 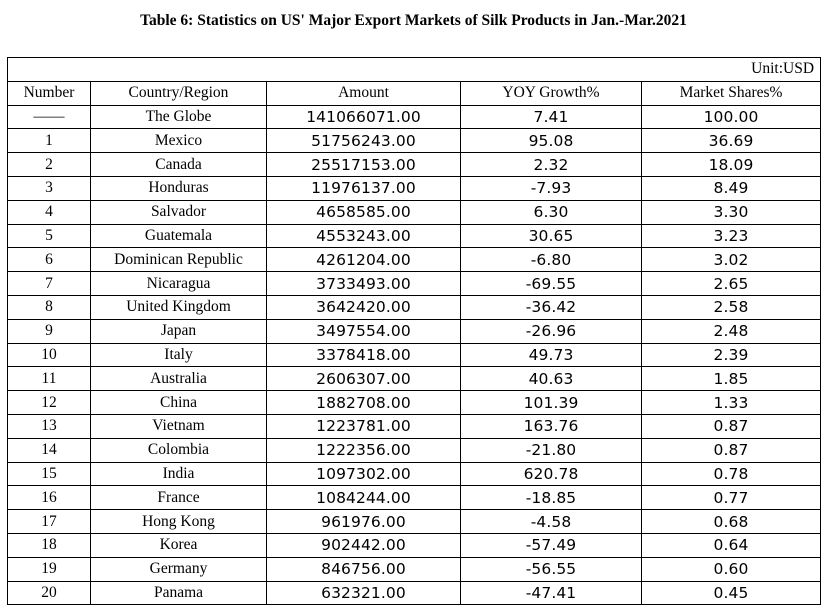 I want to click on header-yoy-growth: YOY Growth%, so click(x=551, y=93).